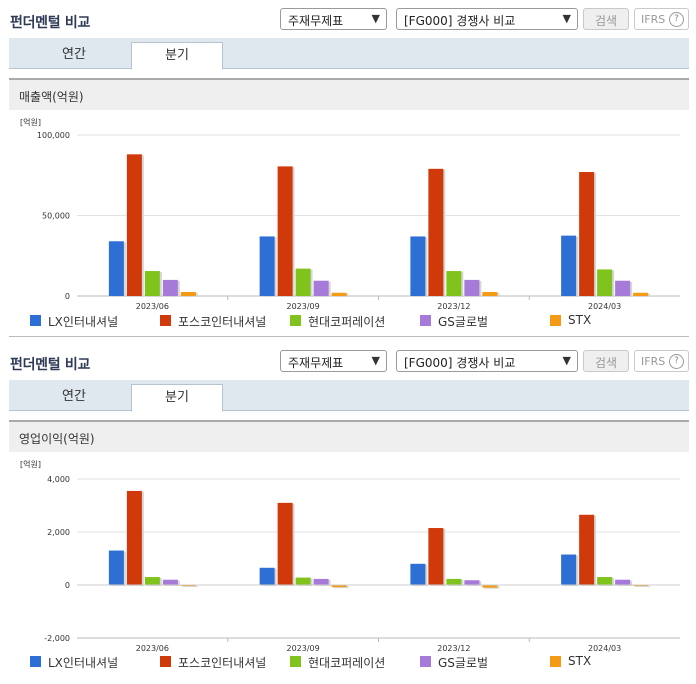  I want to click on y-tick-label: 4,000, so click(58, 479).